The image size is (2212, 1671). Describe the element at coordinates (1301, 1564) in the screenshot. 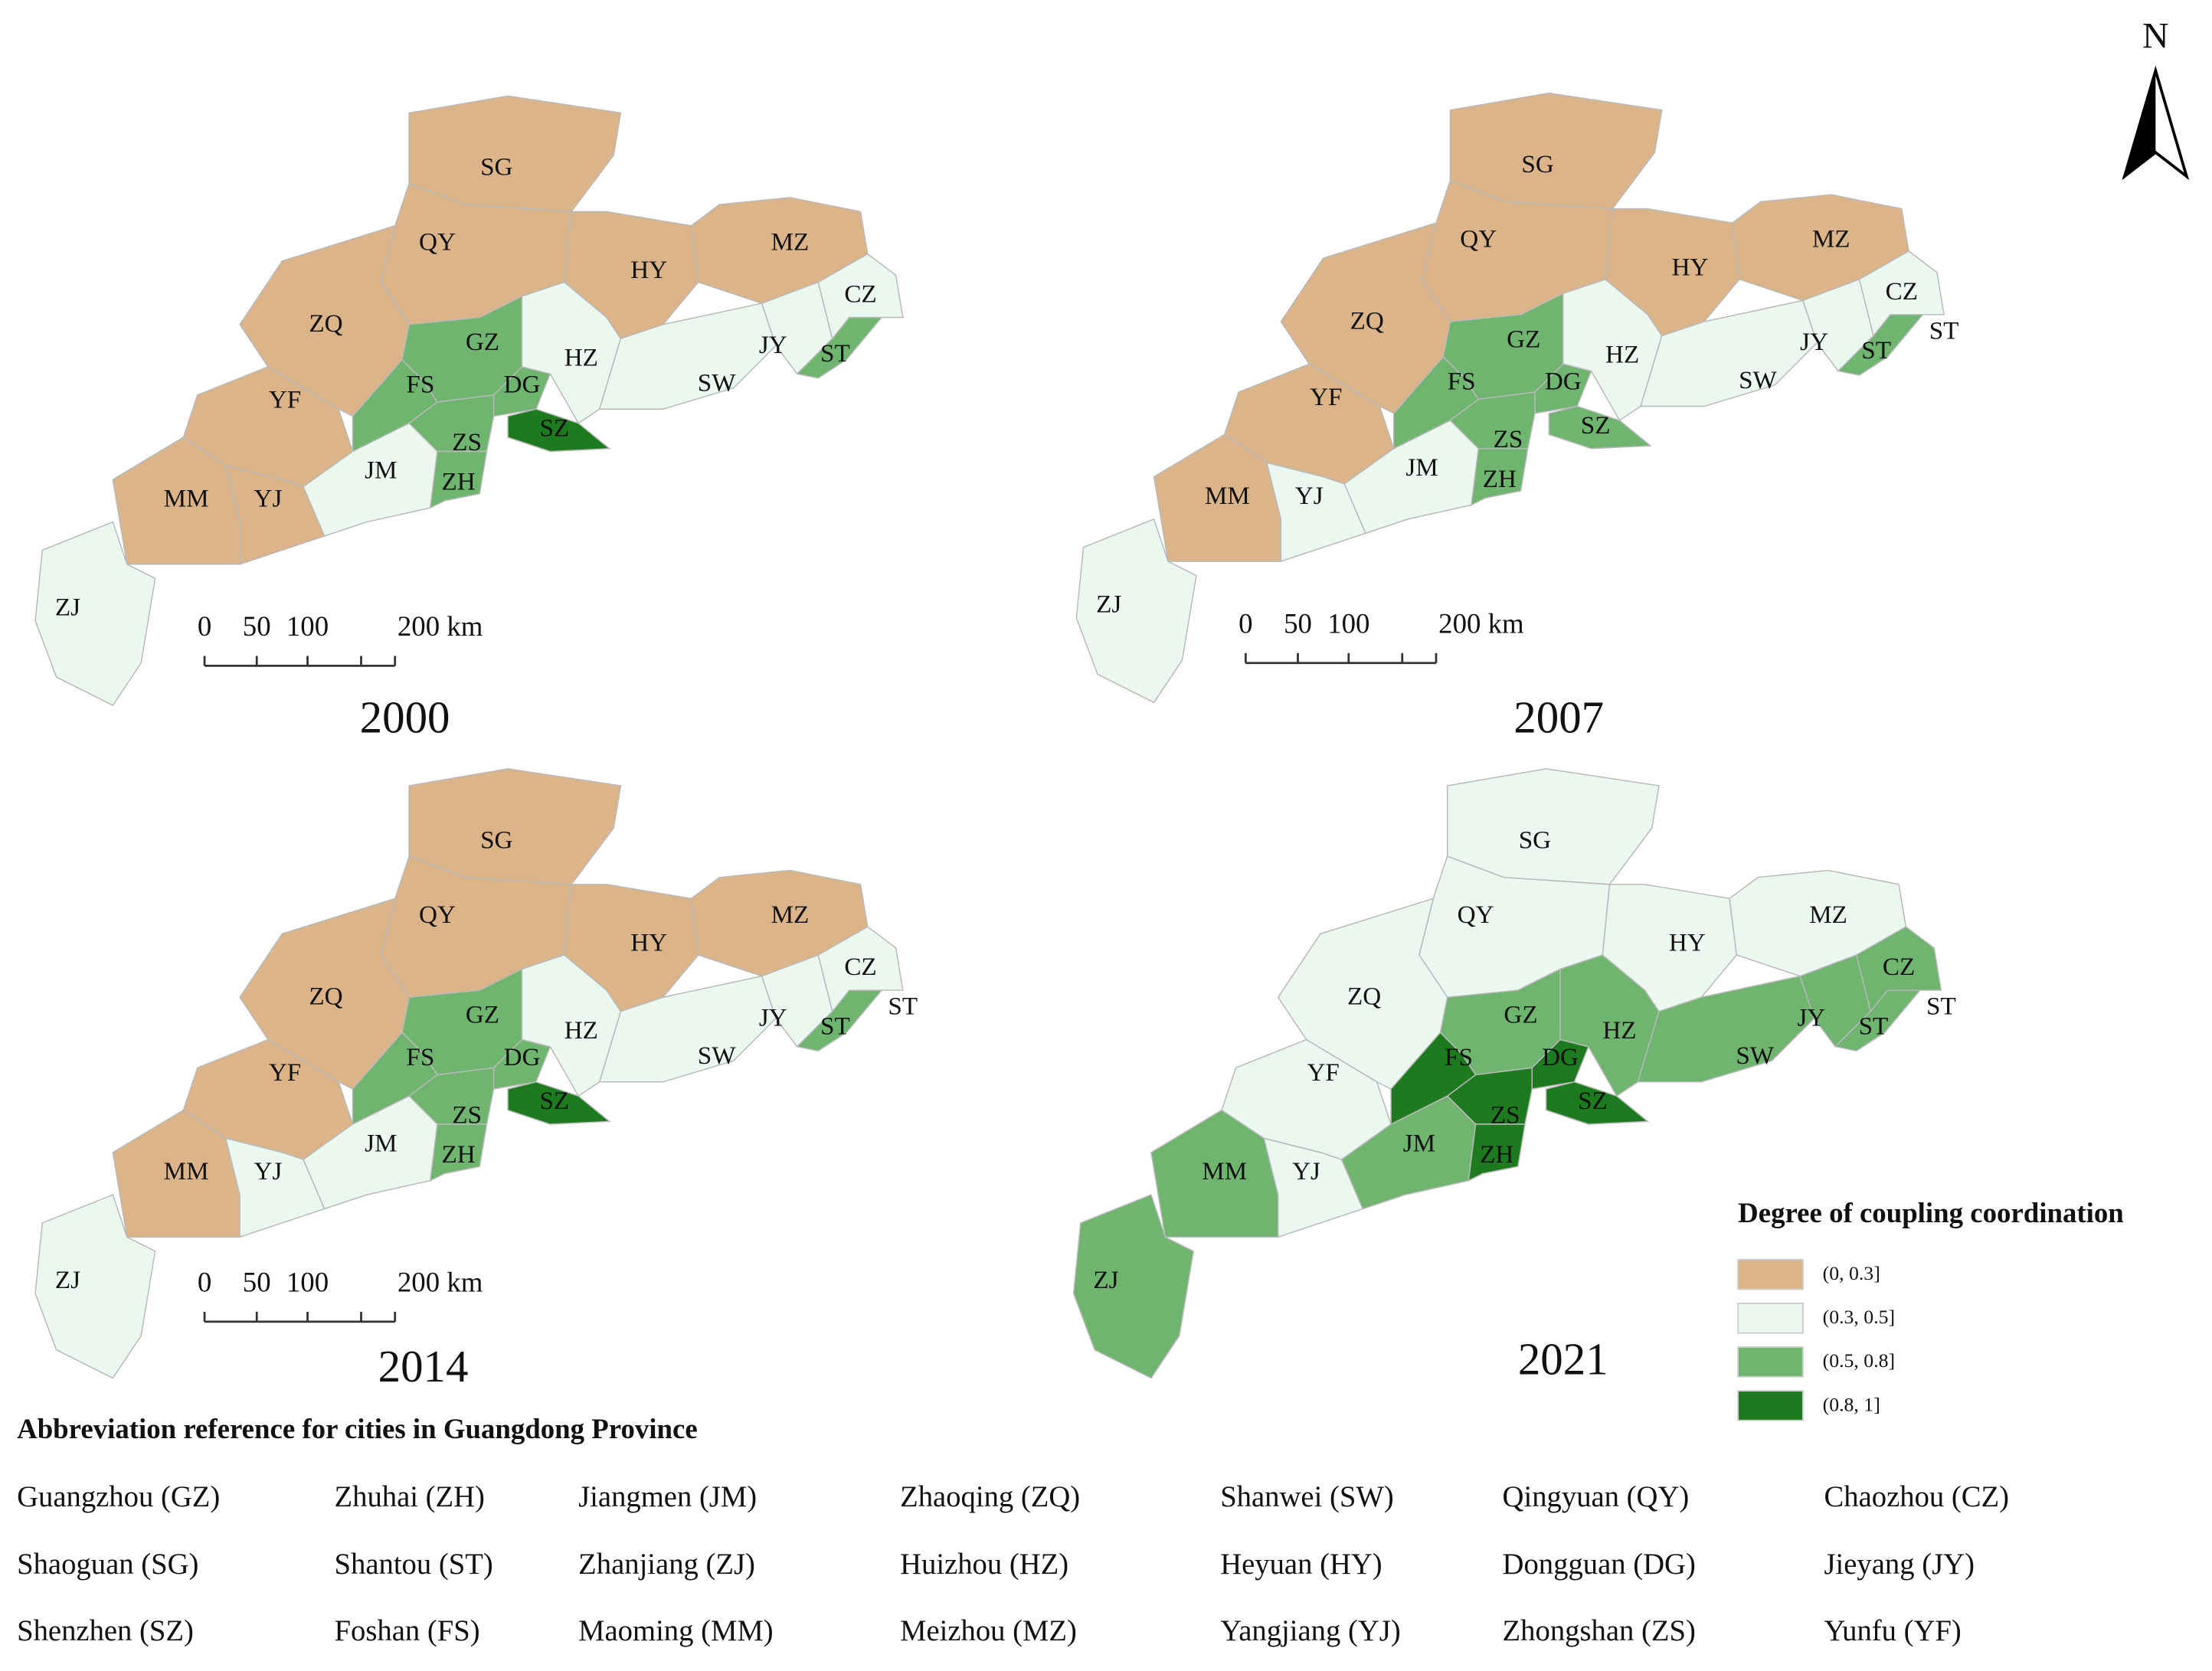

I see `abbreviation: Heyuan (HY)` at that location.